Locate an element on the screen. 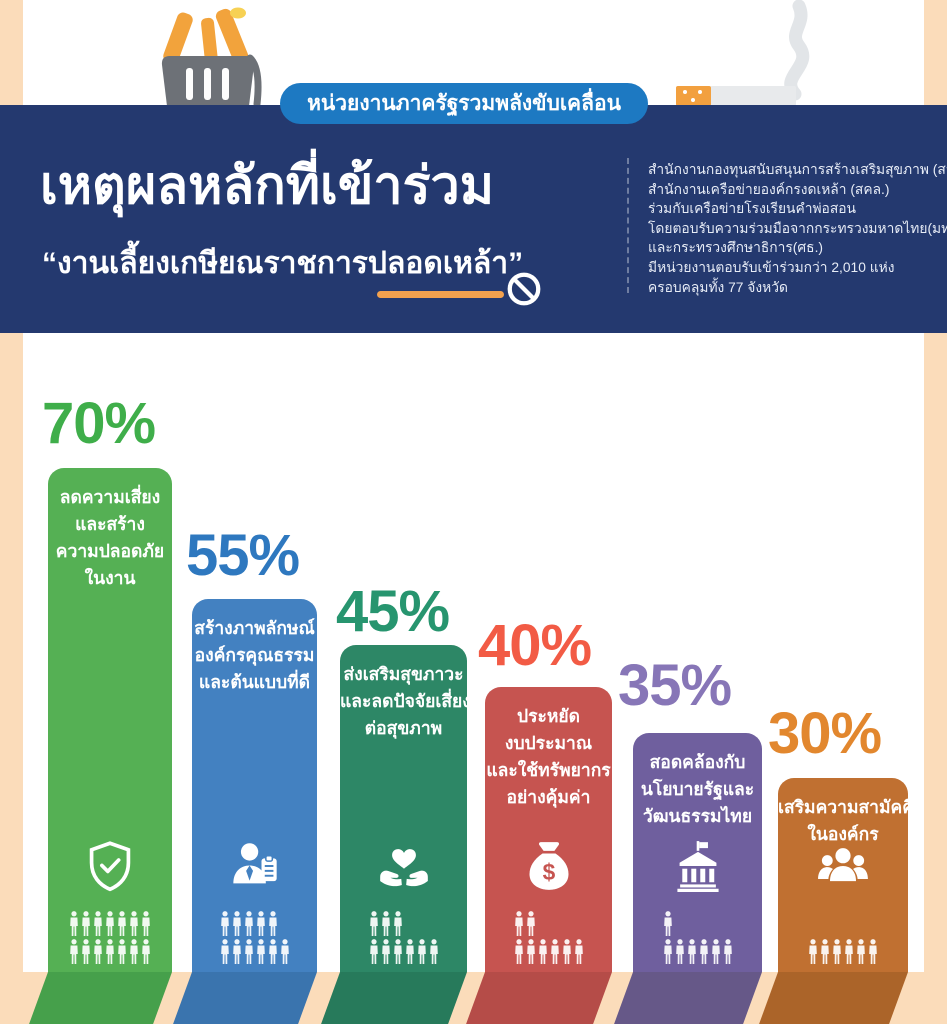  info-line: ร่วมกับเครือข่ายโรงเรียนคำพ่อสอน is located at coordinates (752, 209).